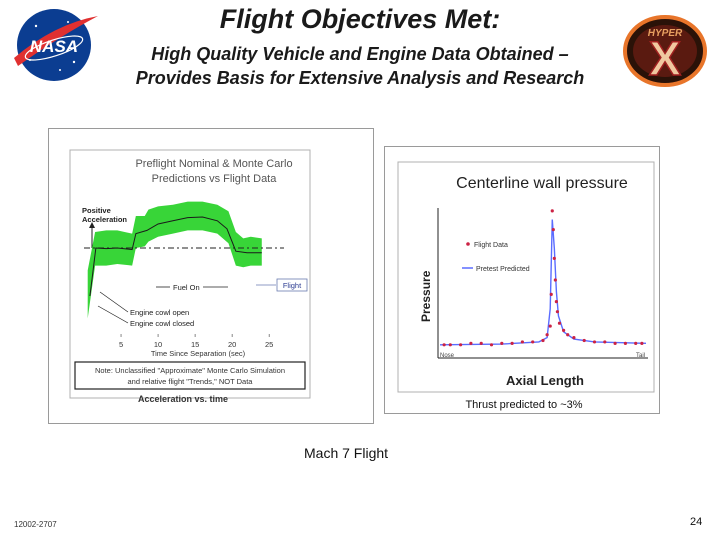 The height and width of the screenshot is (540, 720). Describe the element at coordinates (162, 323) in the screenshot. I see `cowl-closed-label: Engine cowl closed` at that location.